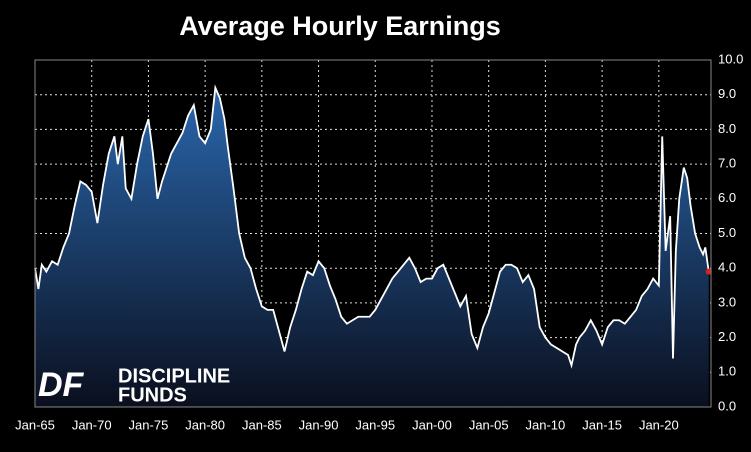  What do you see at coordinates (262, 424) in the screenshot?
I see `x-tick-label: Jan-85` at bounding box center [262, 424].